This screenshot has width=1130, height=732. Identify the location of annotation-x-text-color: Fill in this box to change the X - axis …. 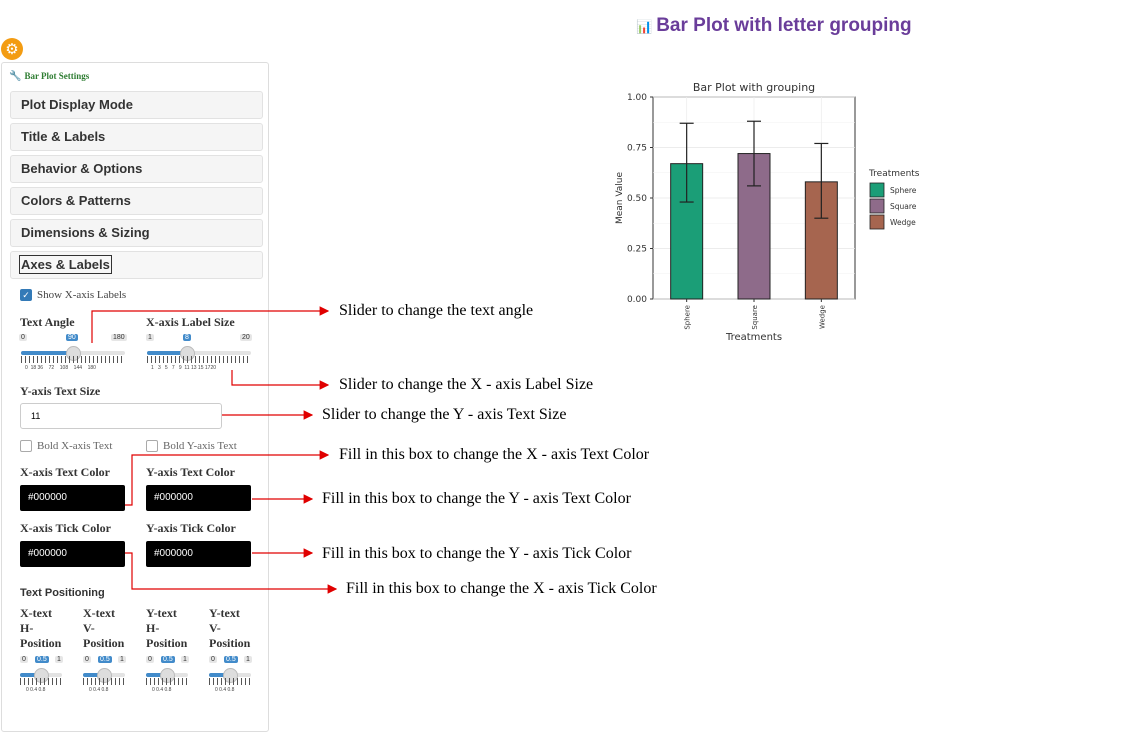
(494, 454).